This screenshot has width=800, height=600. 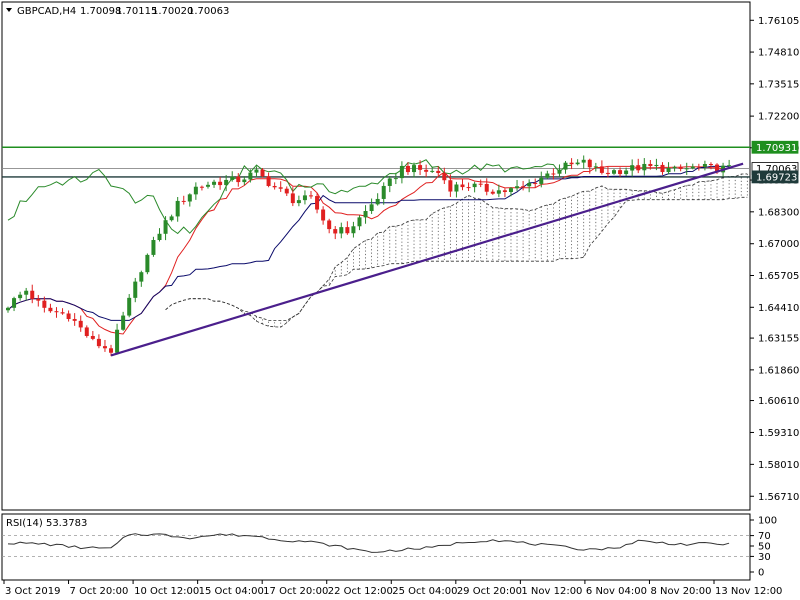 I want to click on y-tick-label: 1.63155, so click(x=778, y=339).